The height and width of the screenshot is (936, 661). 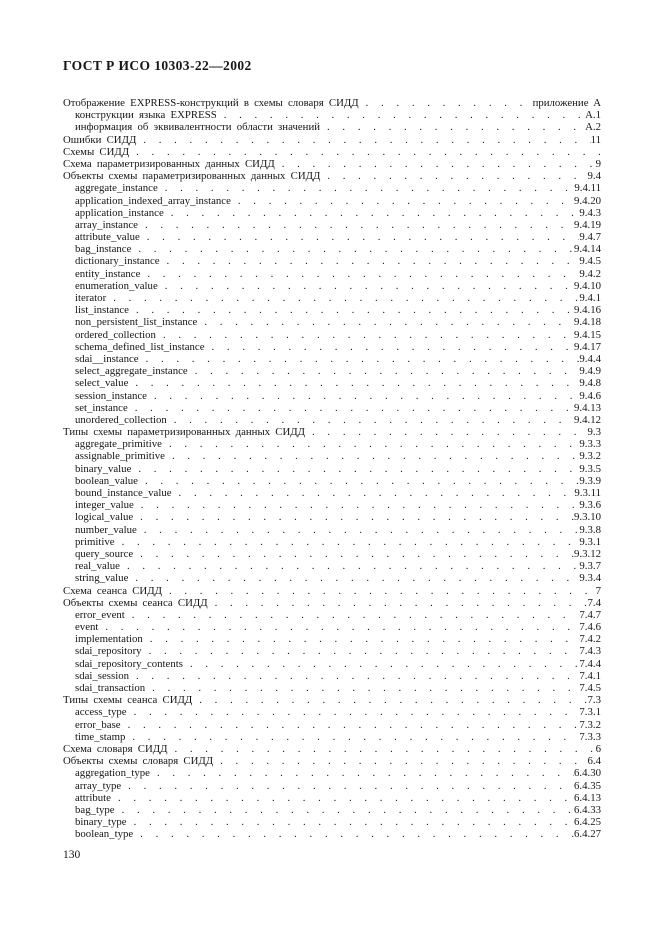 What do you see at coordinates (590, 444) in the screenshot?
I see `toc-entry-page: 9.3.3` at bounding box center [590, 444].